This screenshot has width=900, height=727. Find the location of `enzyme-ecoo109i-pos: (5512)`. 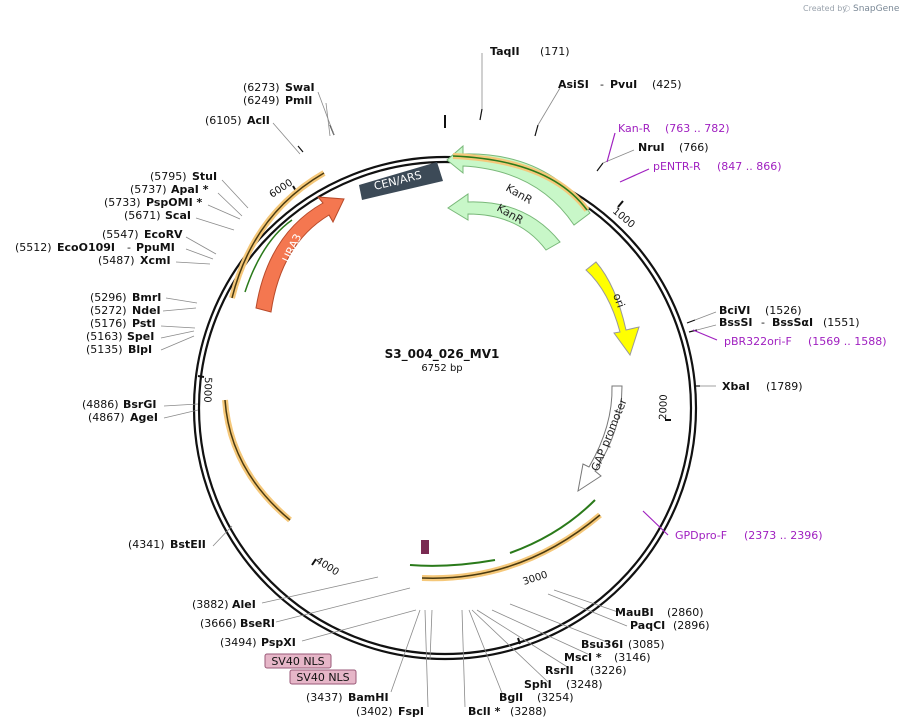

enzyme-ecoo109i-pos: (5512) is located at coordinates (33, 247).